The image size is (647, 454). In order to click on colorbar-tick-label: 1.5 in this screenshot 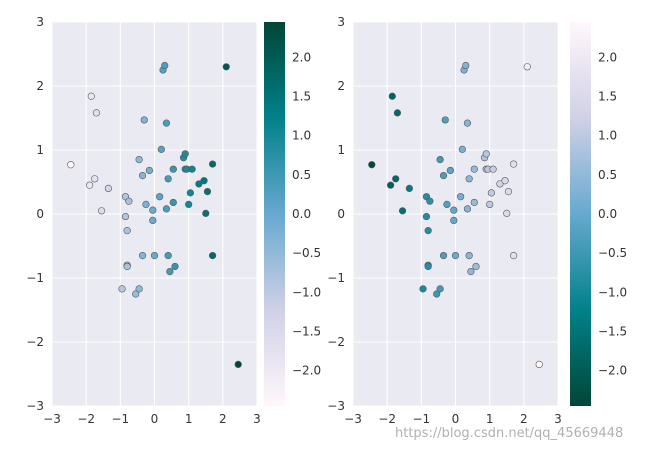, I will do `click(607, 96)`.